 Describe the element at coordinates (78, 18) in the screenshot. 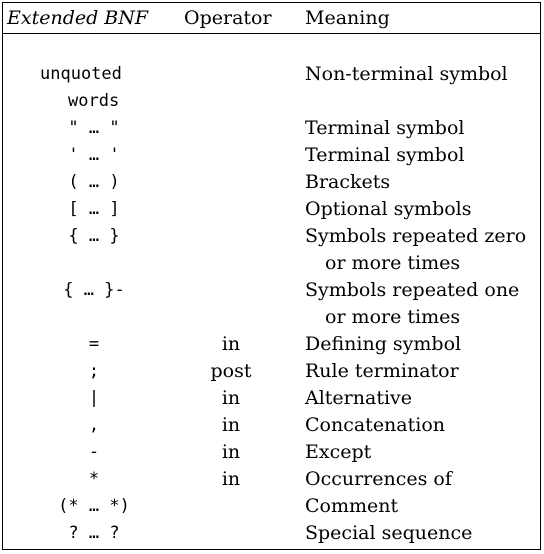

I see `header-ebnf: Extended BNF` at that location.